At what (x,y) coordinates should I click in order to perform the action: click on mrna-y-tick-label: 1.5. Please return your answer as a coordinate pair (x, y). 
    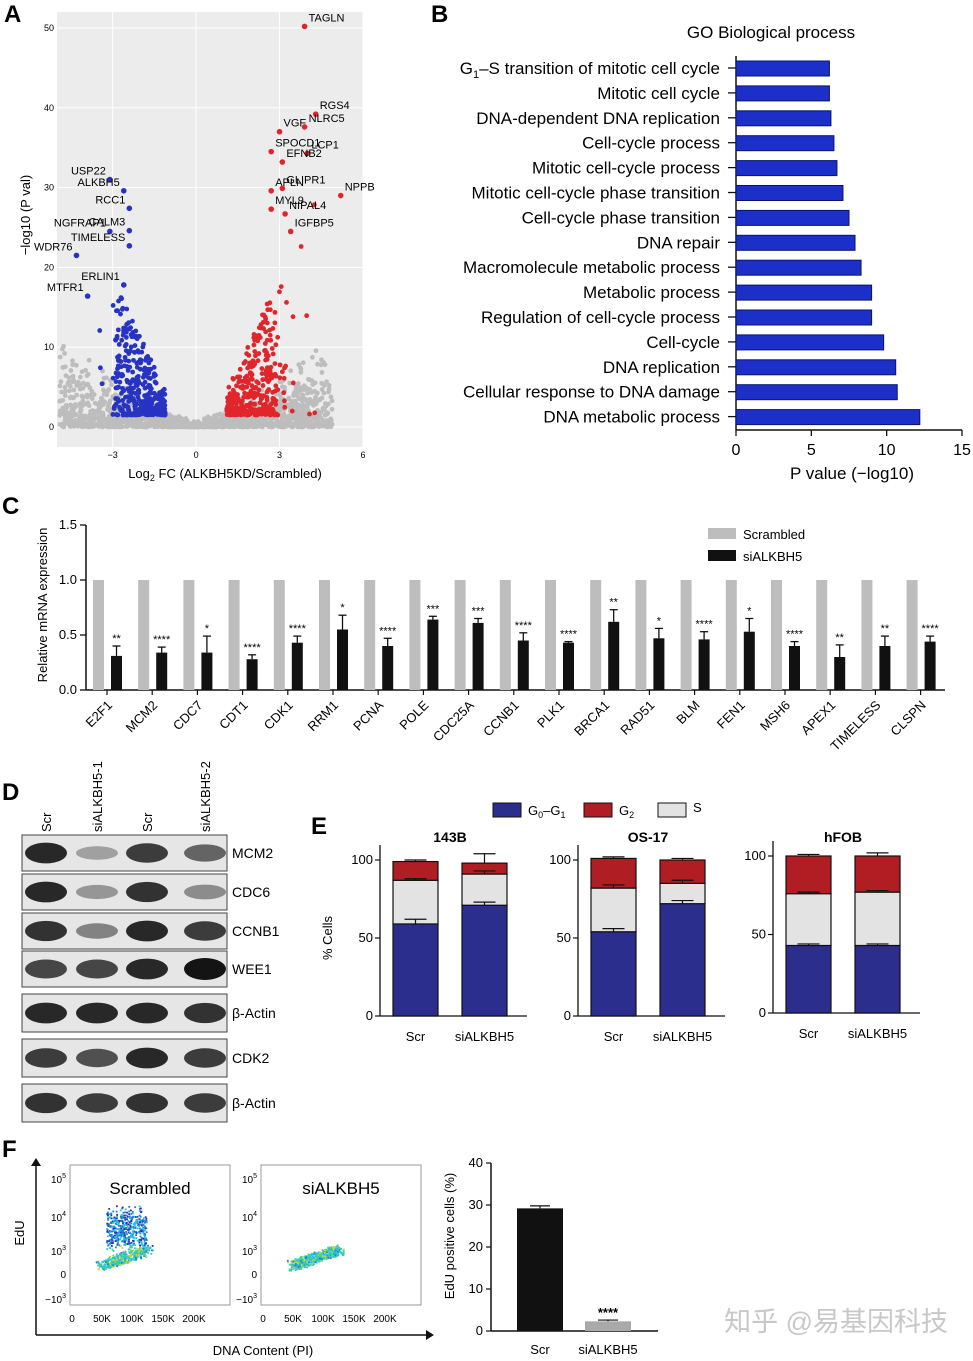
    Looking at the image, I should click on (68, 524).